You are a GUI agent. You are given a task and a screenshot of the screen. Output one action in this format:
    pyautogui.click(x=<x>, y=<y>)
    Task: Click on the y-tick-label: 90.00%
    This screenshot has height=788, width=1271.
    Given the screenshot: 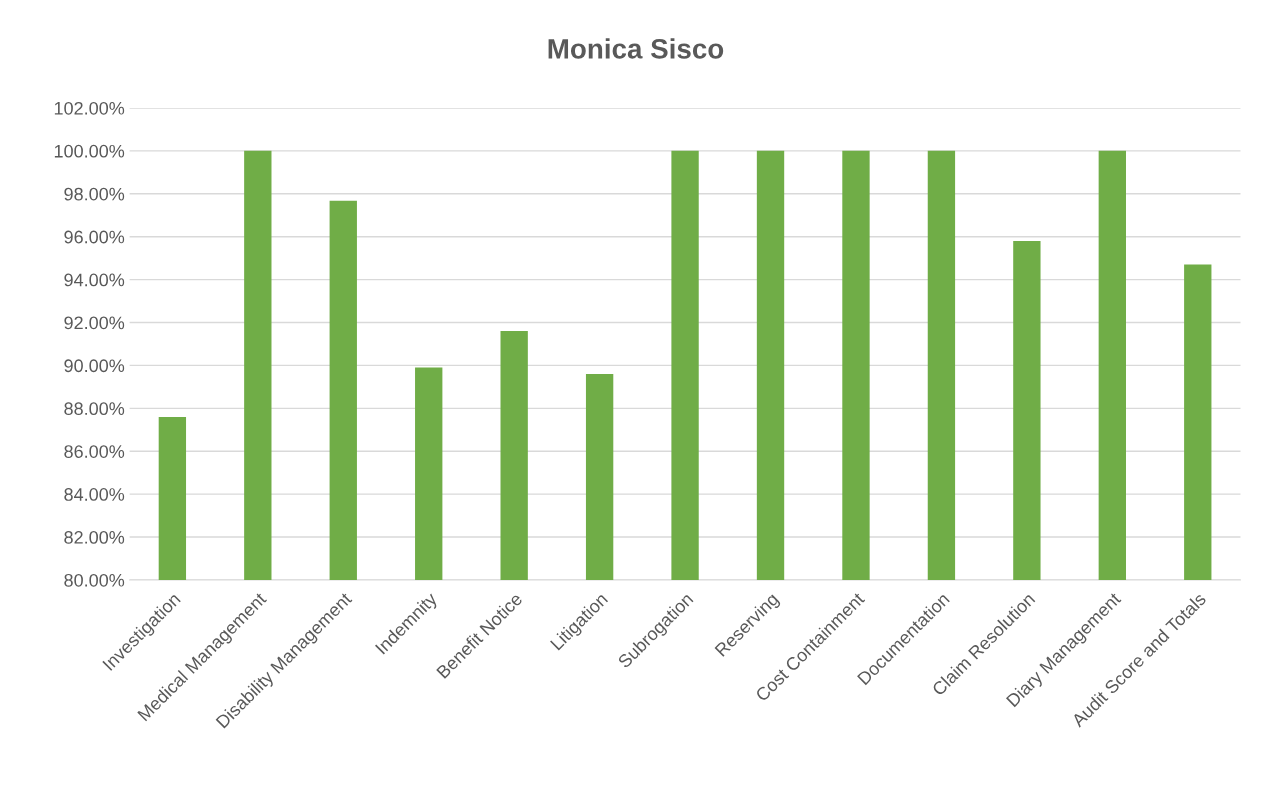 What is the action you would take?
    pyautogui.click(x=94, y=366)
    